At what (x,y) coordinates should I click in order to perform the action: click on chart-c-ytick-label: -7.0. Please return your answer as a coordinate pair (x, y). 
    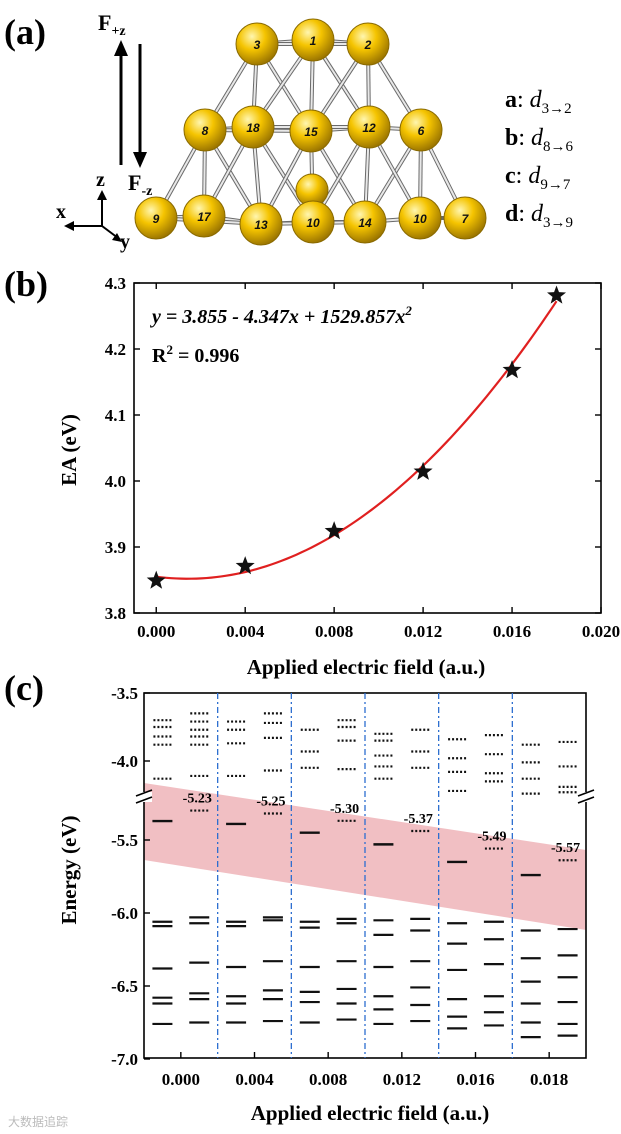
    Looking at the image, I should click on (124, 1059).